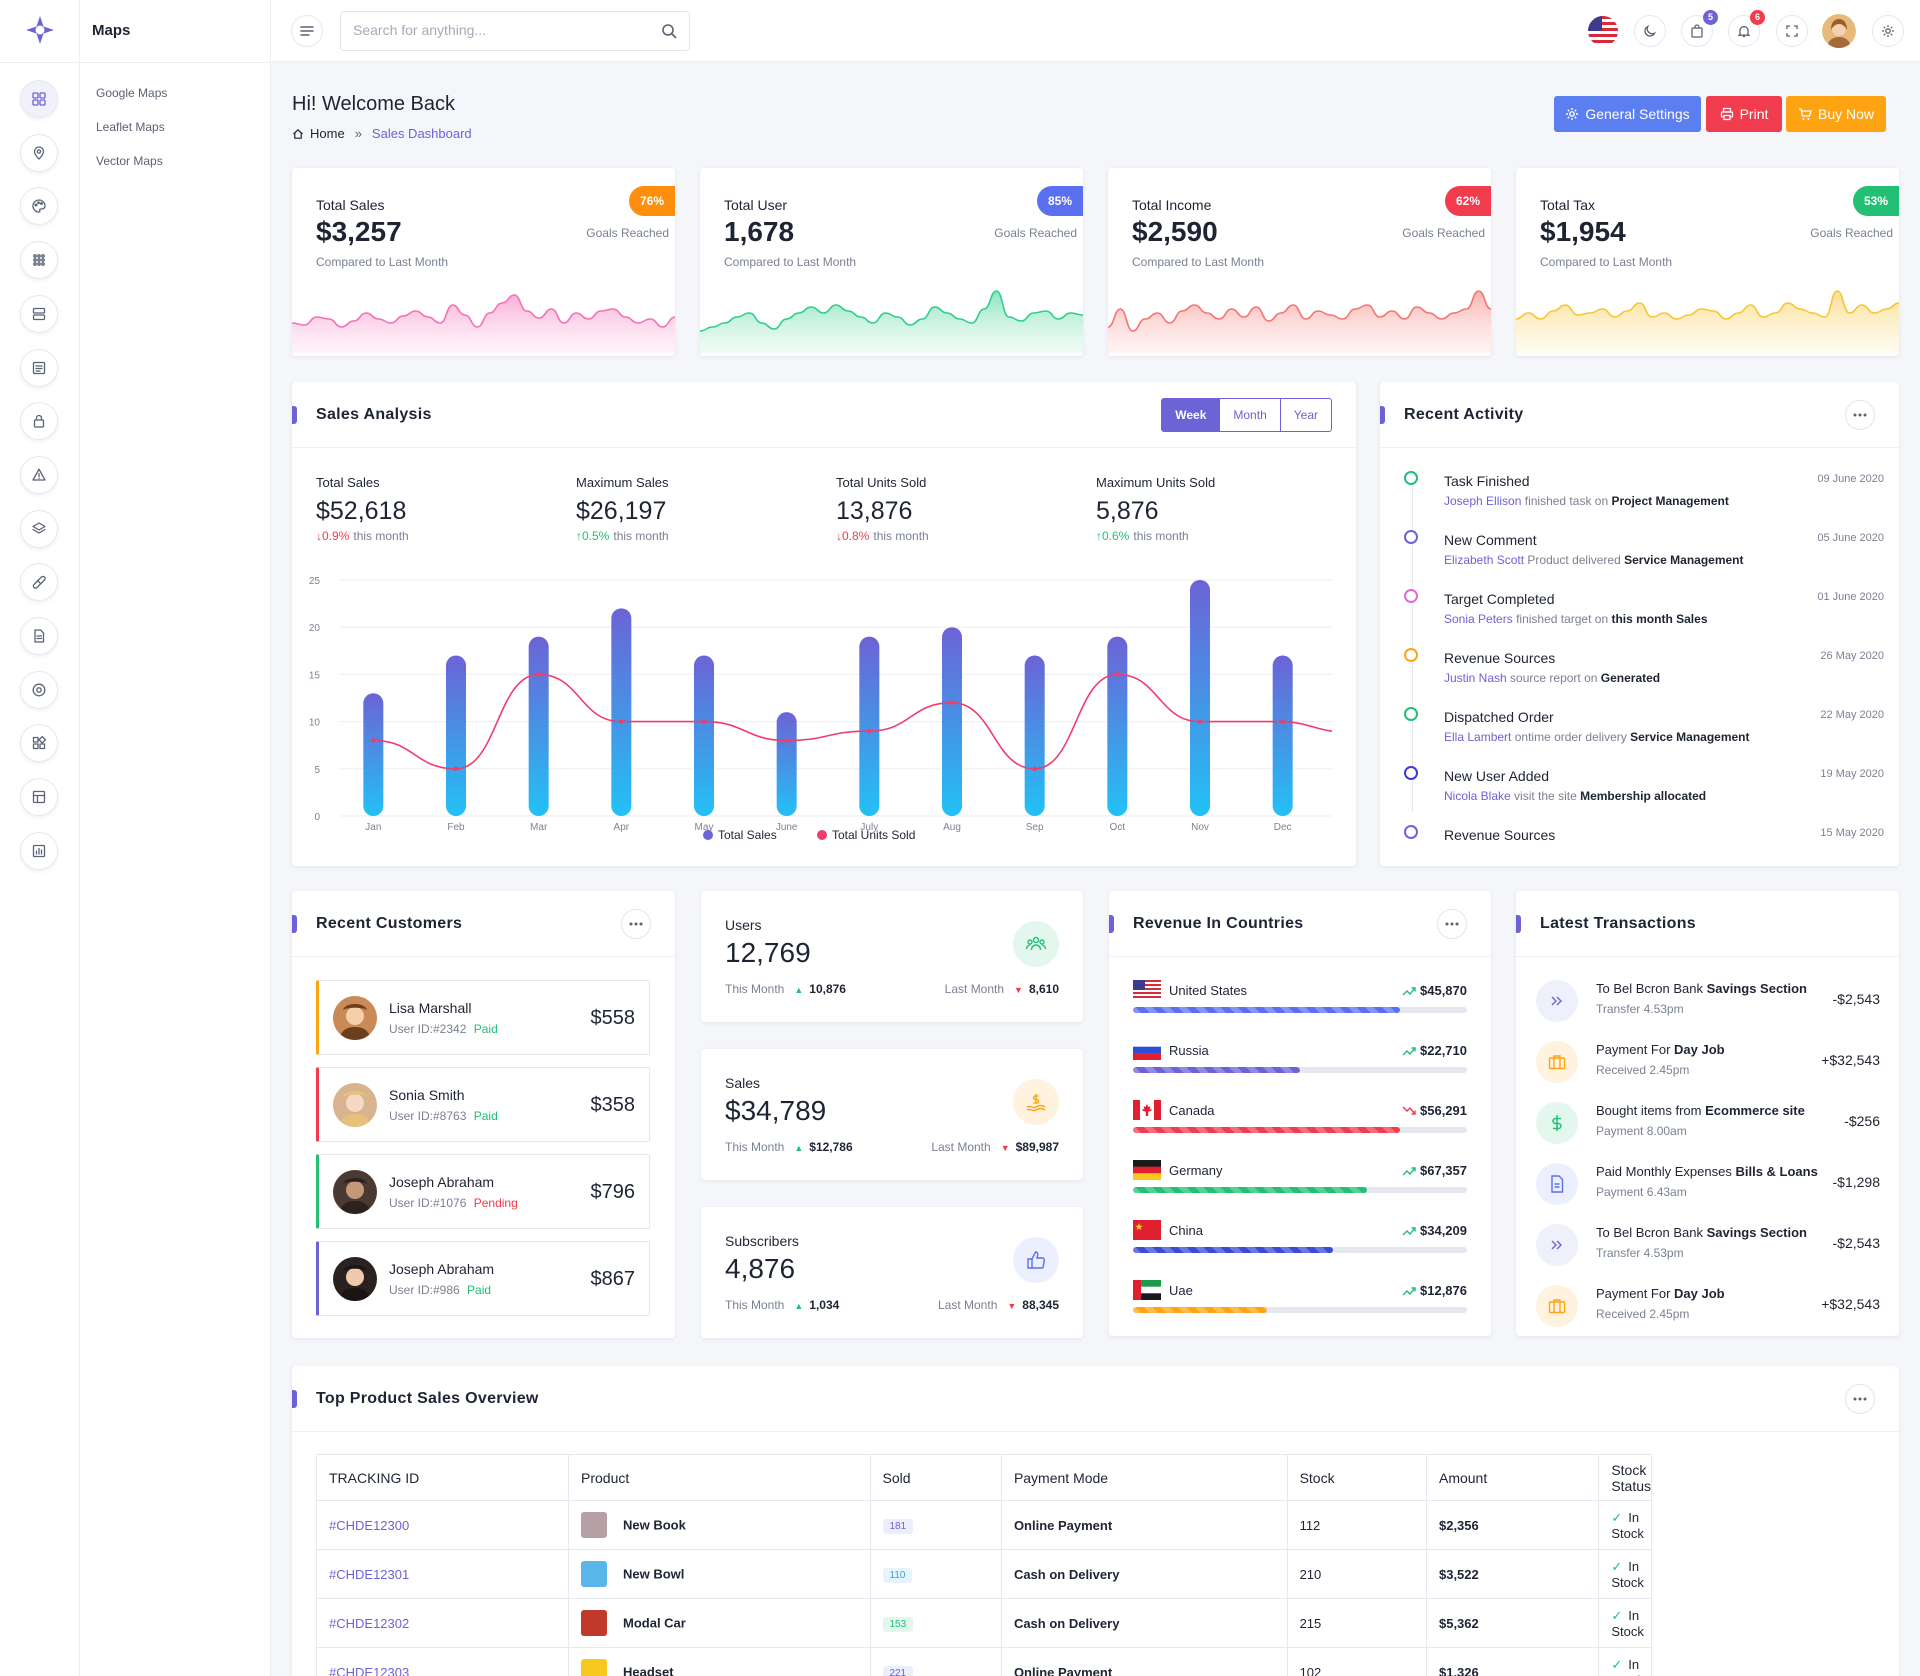 This screenshot has height=1676, width=1920. What do you see at coordinates (1888, 31) in the screenshot?
I see `settings-button` at bounding box center [1888, 31].